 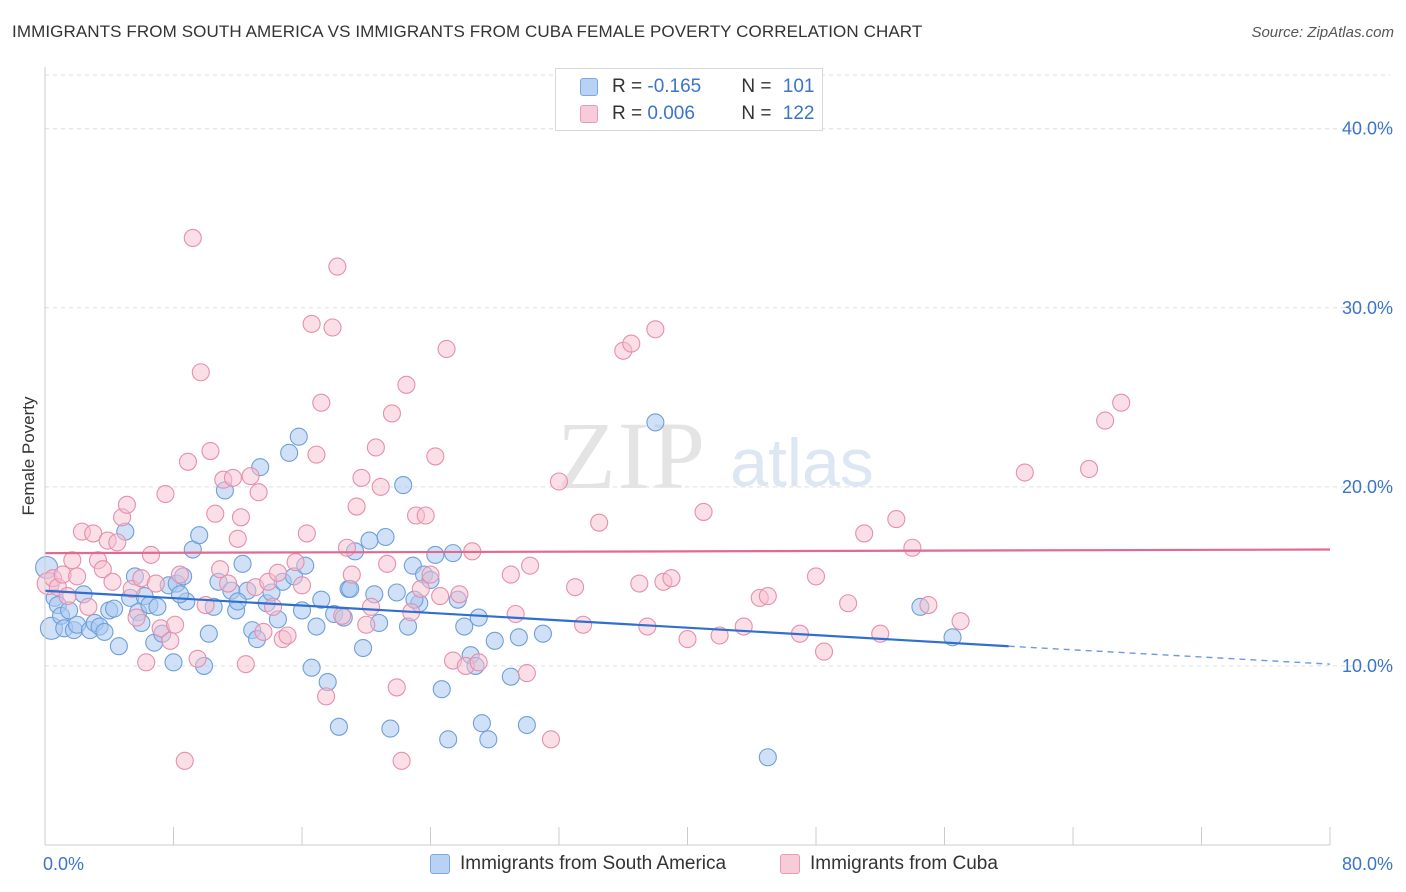 I want to click on series-legend-swatch-south-america, so click(x=440, y=864).